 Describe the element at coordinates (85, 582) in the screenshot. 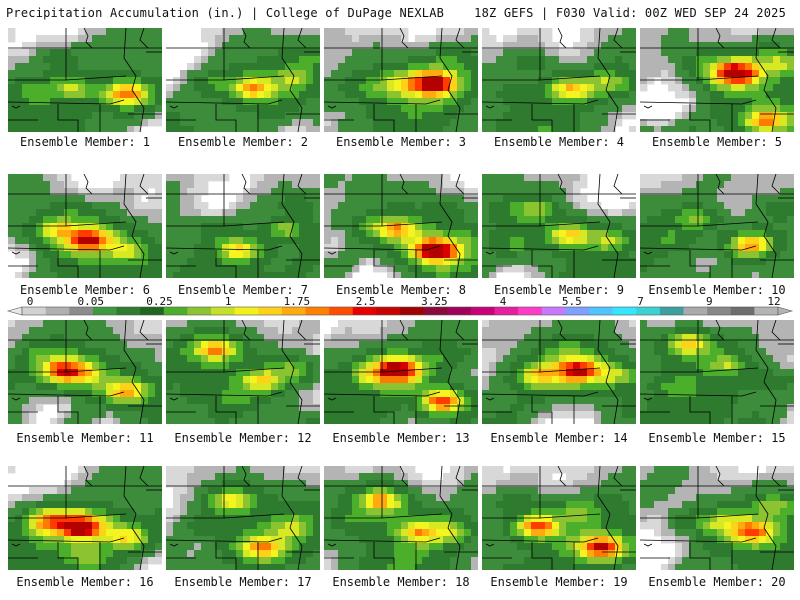

I see `ensemble-member-label: Ensemble Member: 16` at that location.